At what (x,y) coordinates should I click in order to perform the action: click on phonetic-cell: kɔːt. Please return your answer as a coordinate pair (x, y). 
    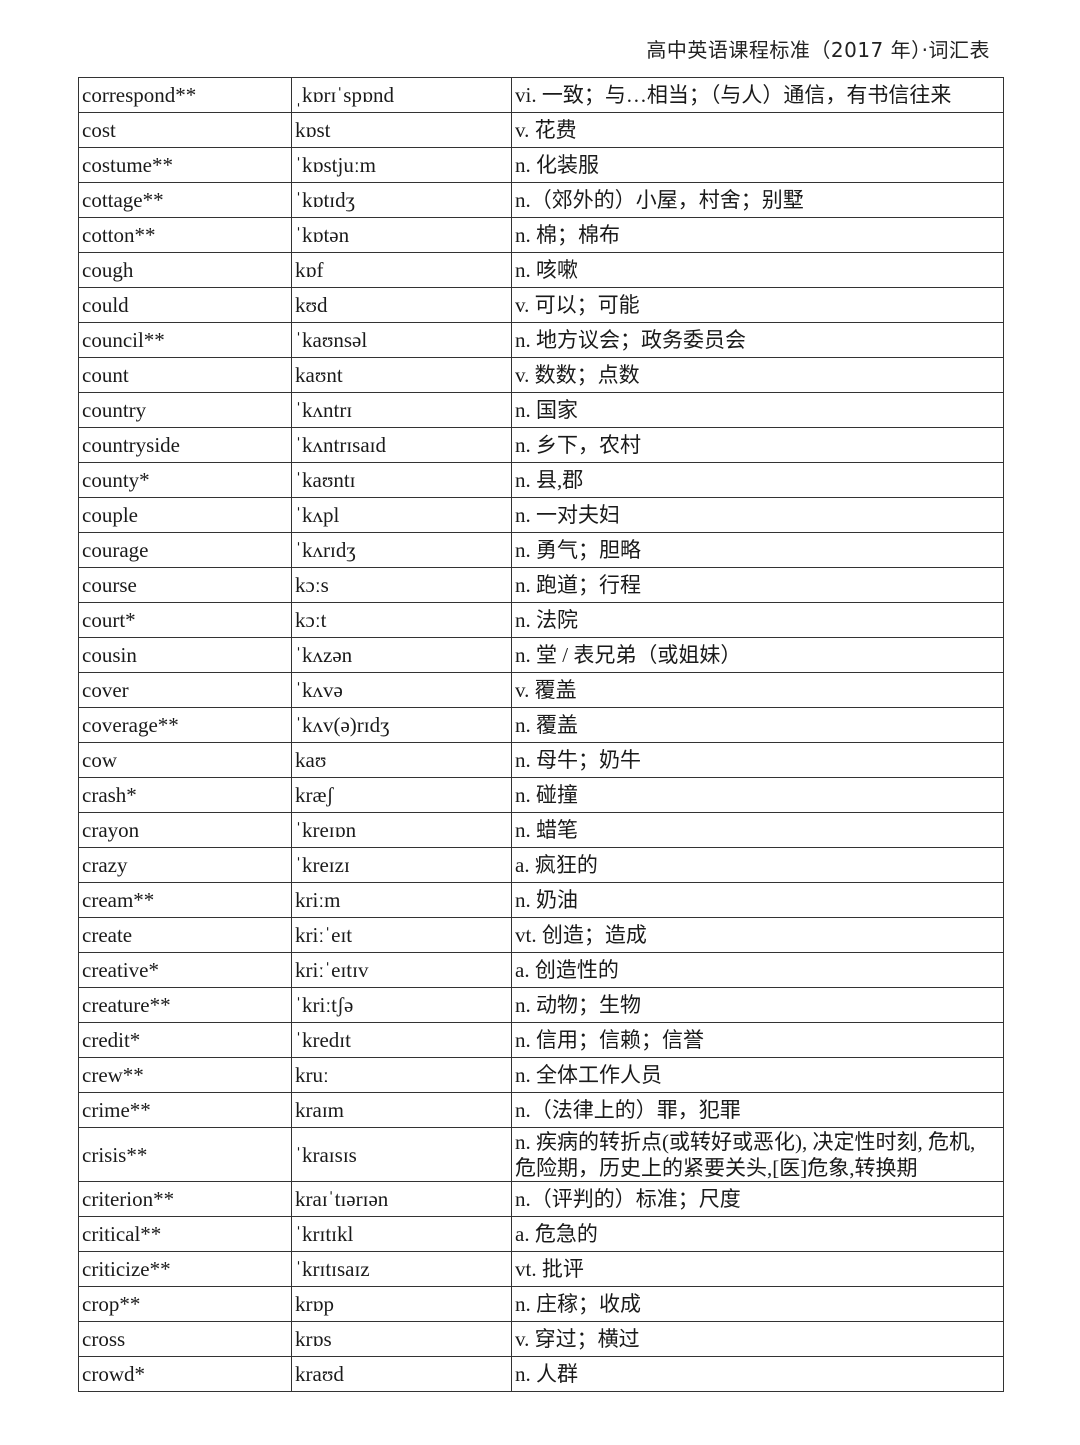
    Looking at the image, I should click on (401, 620).